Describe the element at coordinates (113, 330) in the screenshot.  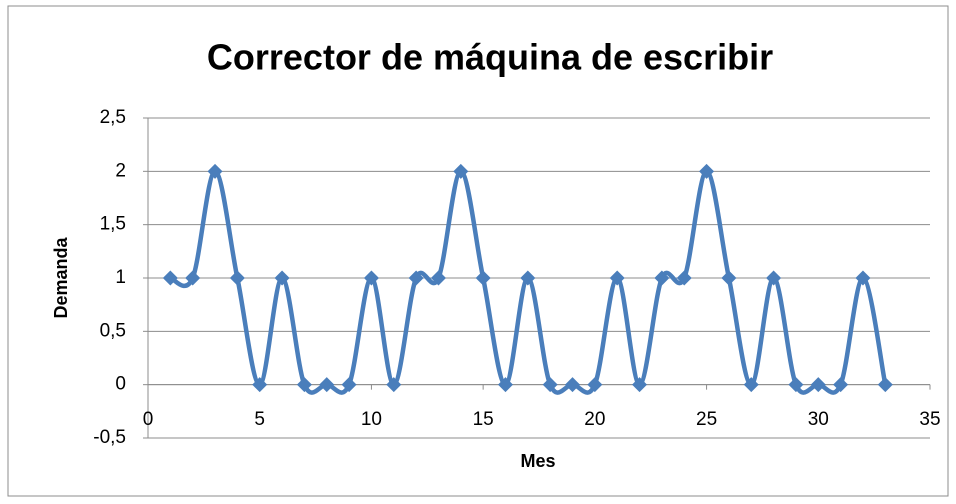
I see `y-tick-label: 0,5` at that location.